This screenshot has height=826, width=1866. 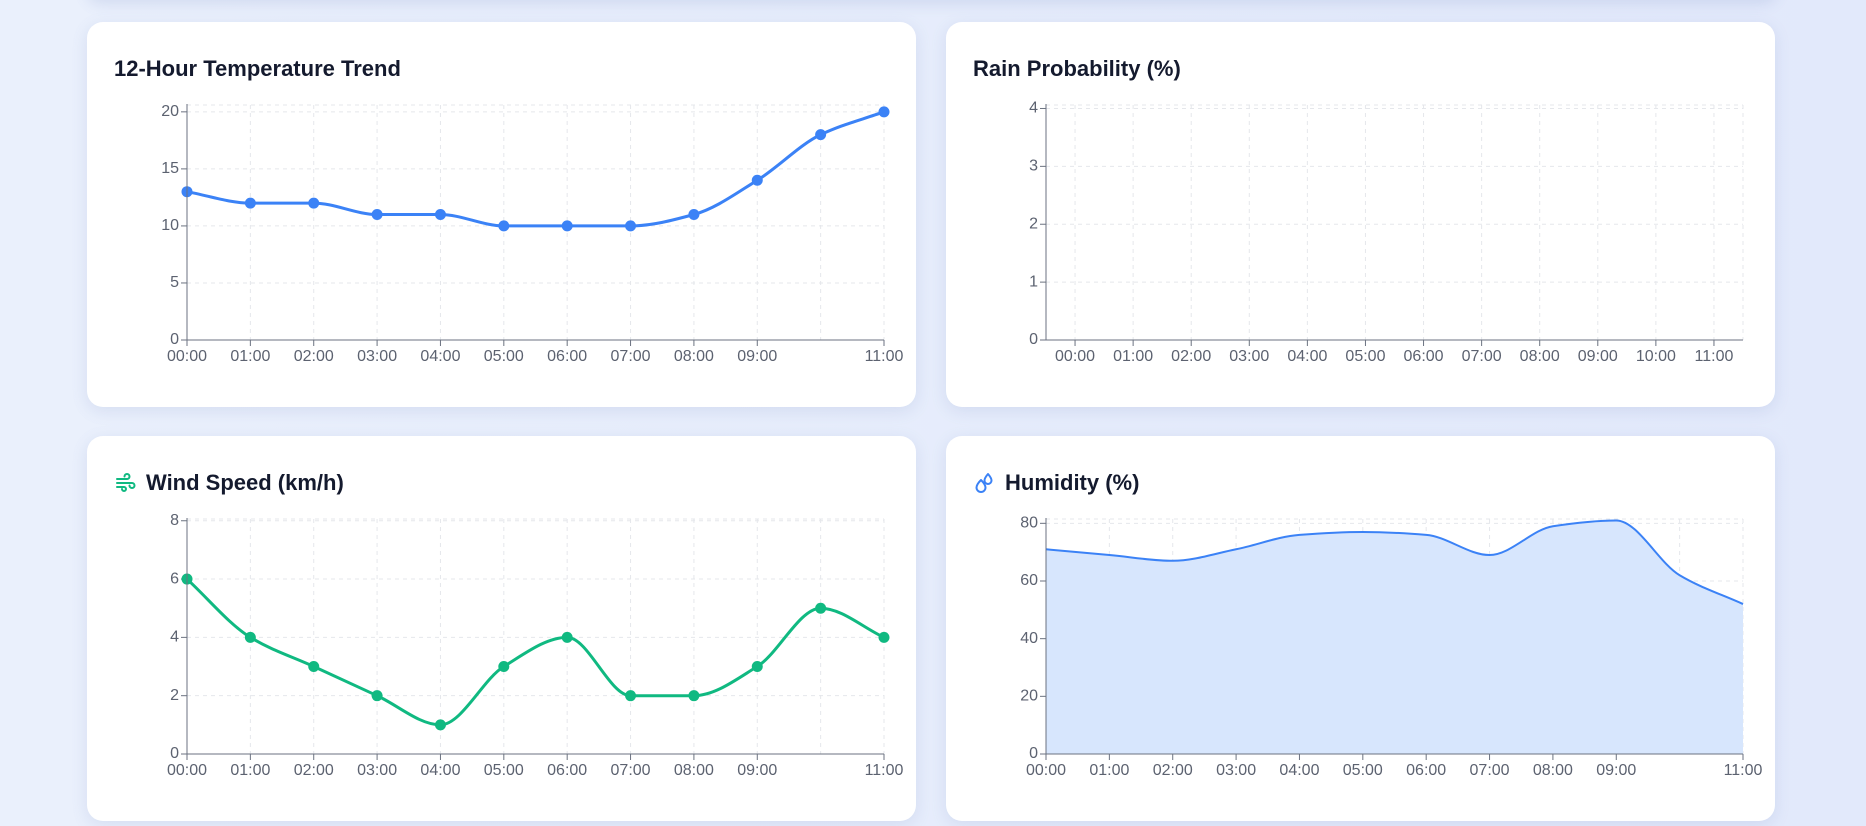 What do you see at coordinates (1656, 356) in the screenshot?
I see `x-tick-label: 10:00` at bounding box center [1656, 356].